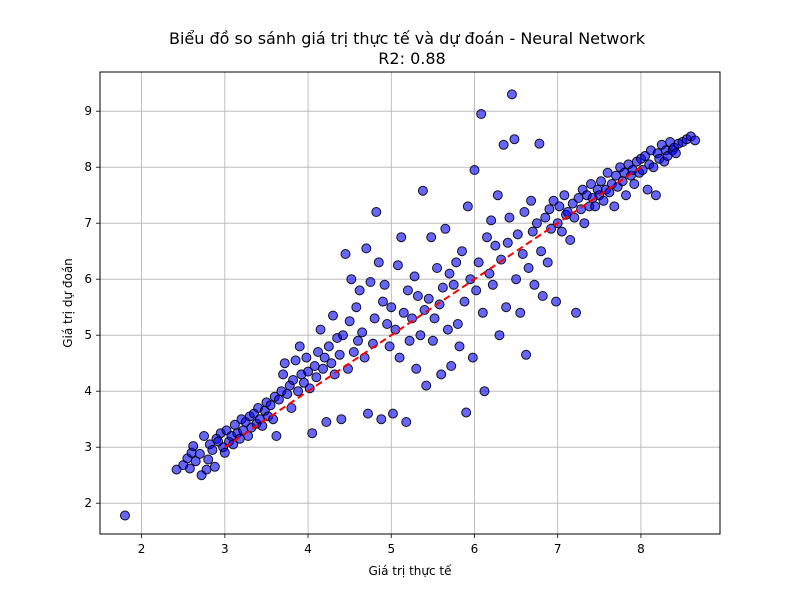  What do you see at coordinates (308, 549) in the screenshot?
I see `x-tick-label: 4` at bounding box center [308, 549].